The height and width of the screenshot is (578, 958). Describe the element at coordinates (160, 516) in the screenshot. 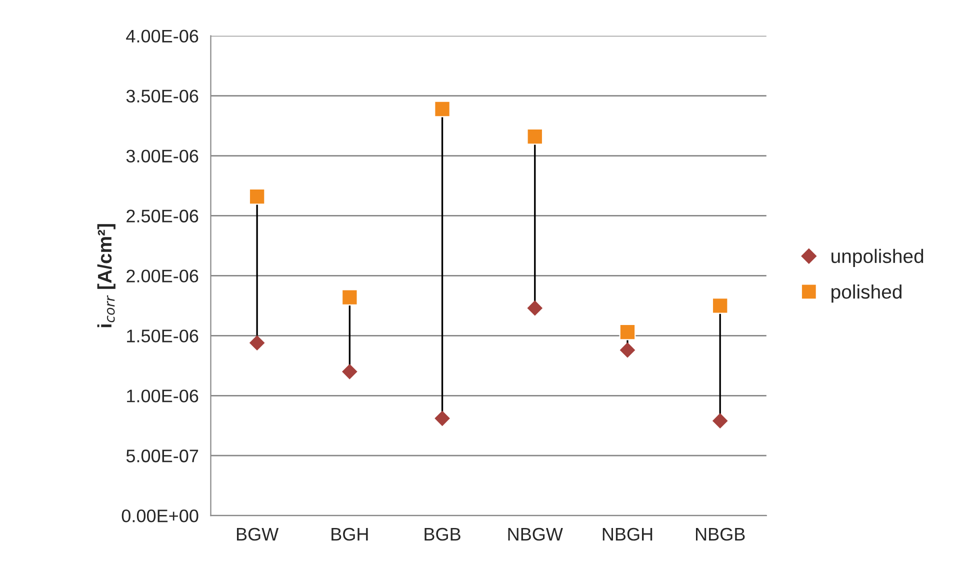

I see `y-tick-label: 0.00E+00` at that location.